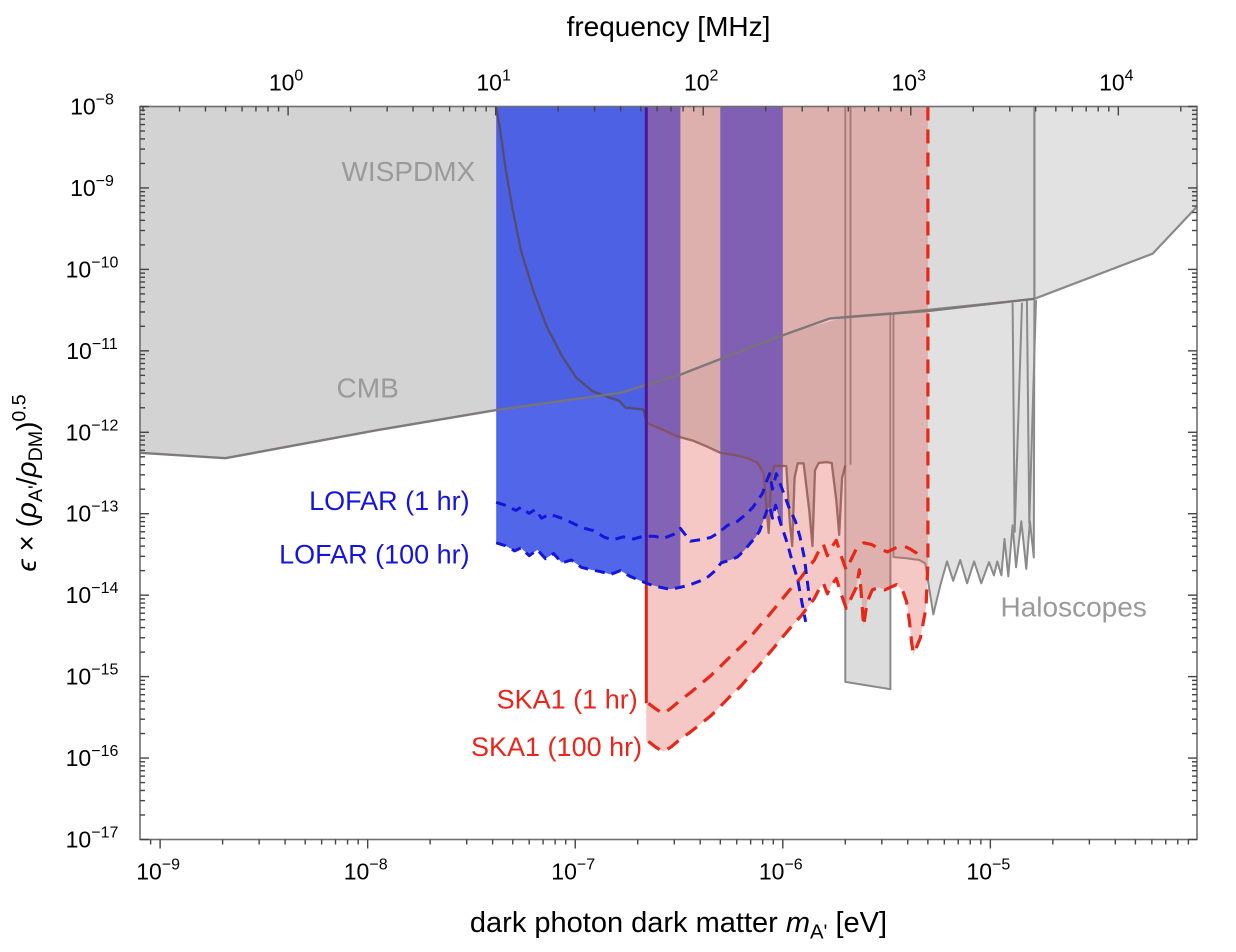  Describe the element at coordinates (92, 594) in the screenshot. I see `y-tick-label: 10⁻¹⁴` at that location.